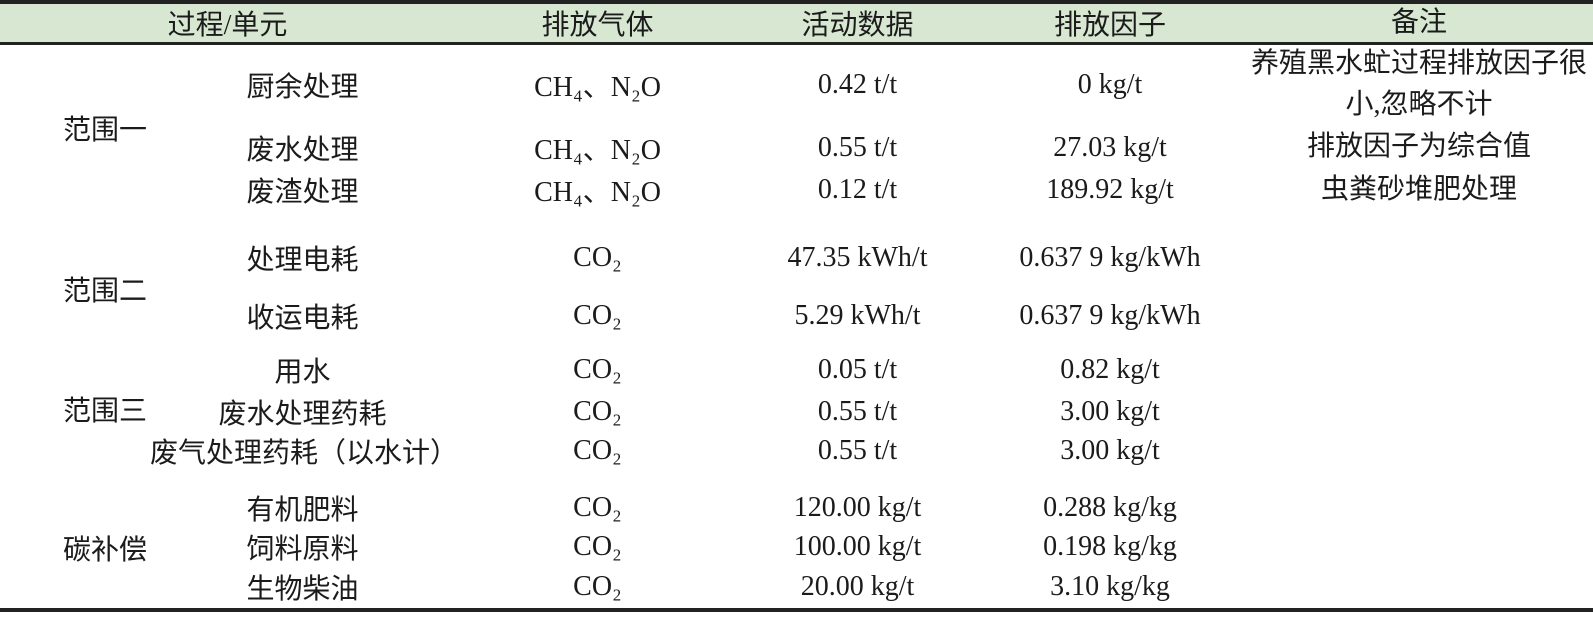 The width and height of the screenshot is (1593, 620). What do you see at coordinates (302, 414) in the screenshot?
I see `process-cell: 废水处理药耗` at bounding box center [302, 414].